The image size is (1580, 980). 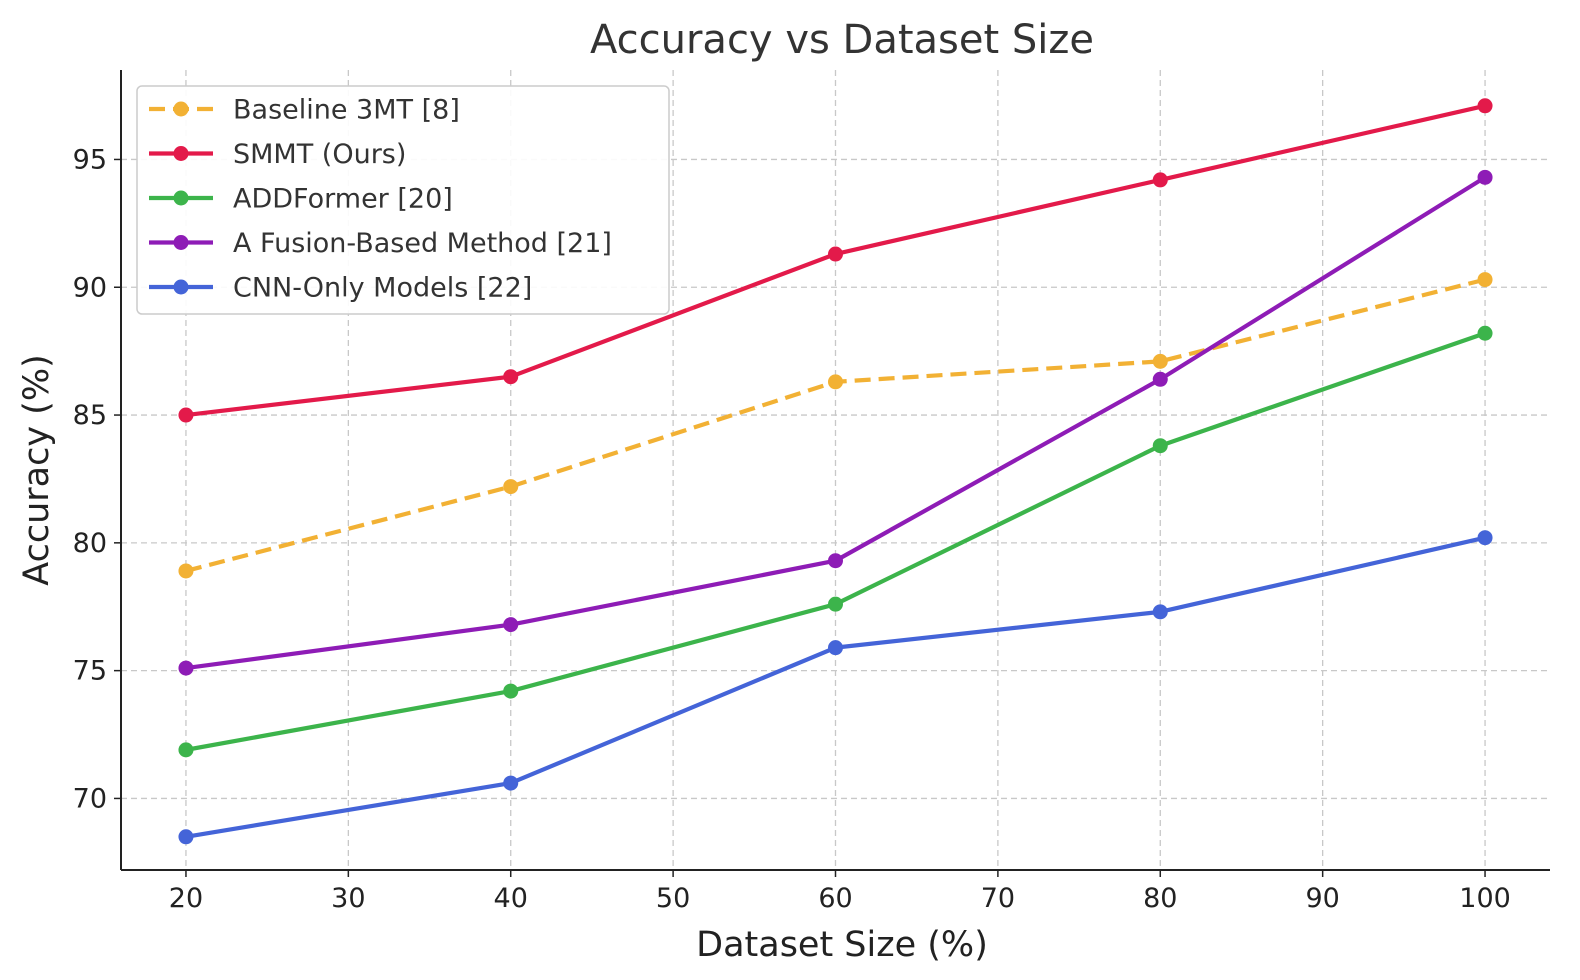 I want to click on y-tick-label: 70, so click(x=90, y=798).